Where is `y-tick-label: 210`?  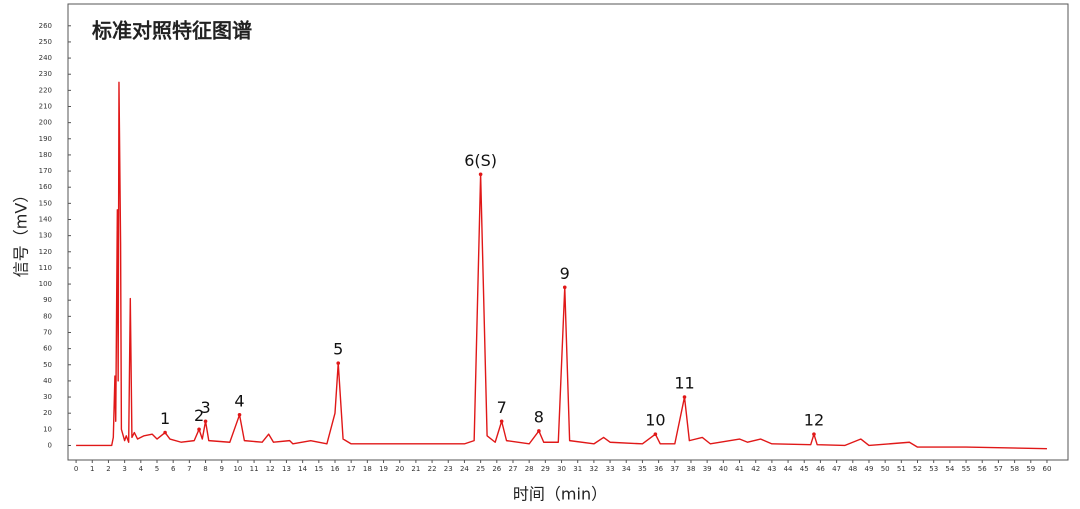
y-tick-label: 210 is located at coordinates (45, 106).